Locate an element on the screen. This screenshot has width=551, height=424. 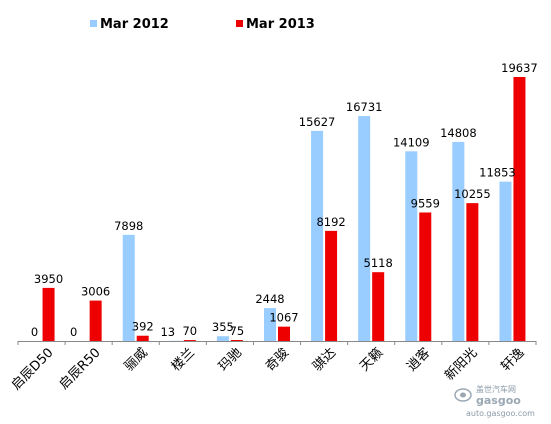
value-label-mar2013-9: 10255 is located at coordinates (472, 194).